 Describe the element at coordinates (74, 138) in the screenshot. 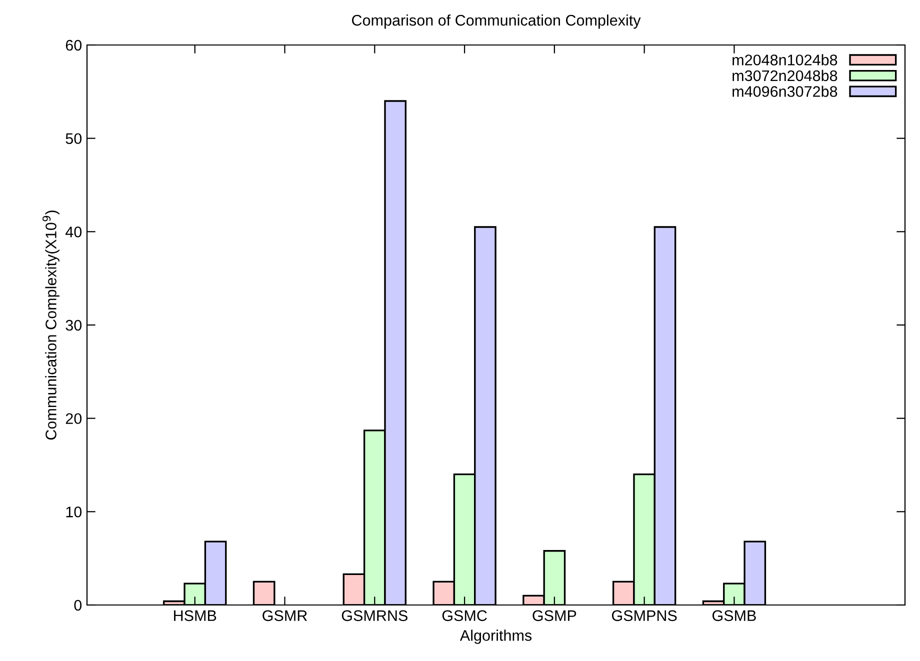

I see `y-tick-label: 50` at that location.